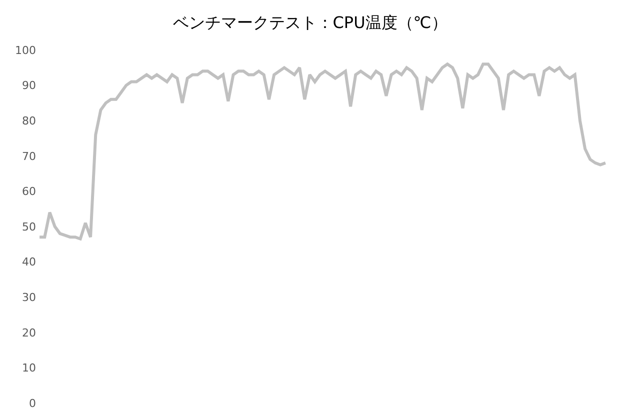 This screenshot has height=420, width=620. Describe the element at coordinates (29, 85) in the screenshot. I see `y-tick-label: 90` at that location.